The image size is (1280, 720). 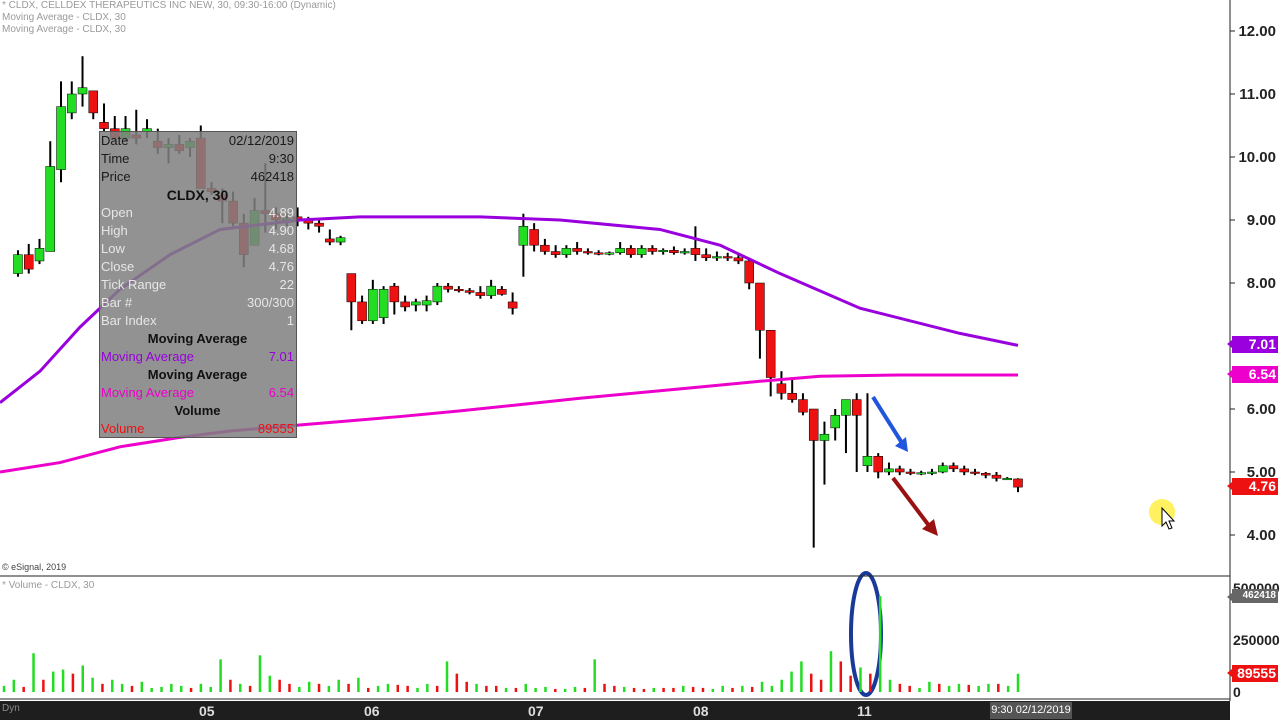 I want to click on dw-date-label: Date, so click(x=115, y=140).